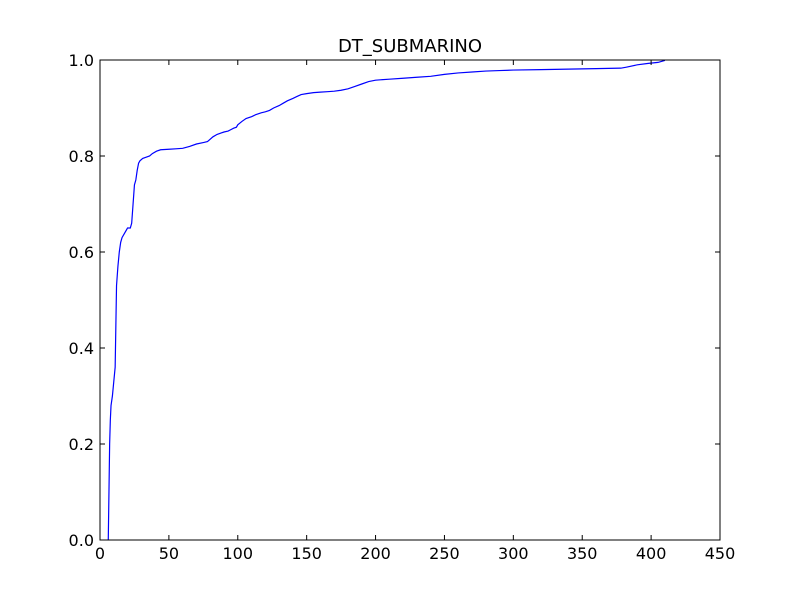 This screenshot has width=800, height=600. I want to click on x-tick-label: 200, so click(375, 553).